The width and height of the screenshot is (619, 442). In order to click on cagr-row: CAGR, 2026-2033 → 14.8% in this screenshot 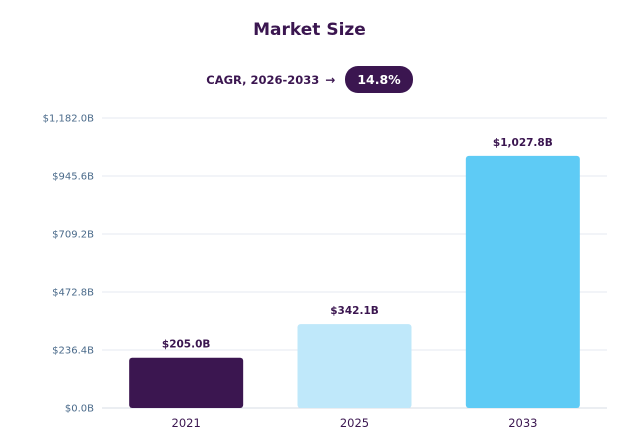, I will do `click(309, 79)`.